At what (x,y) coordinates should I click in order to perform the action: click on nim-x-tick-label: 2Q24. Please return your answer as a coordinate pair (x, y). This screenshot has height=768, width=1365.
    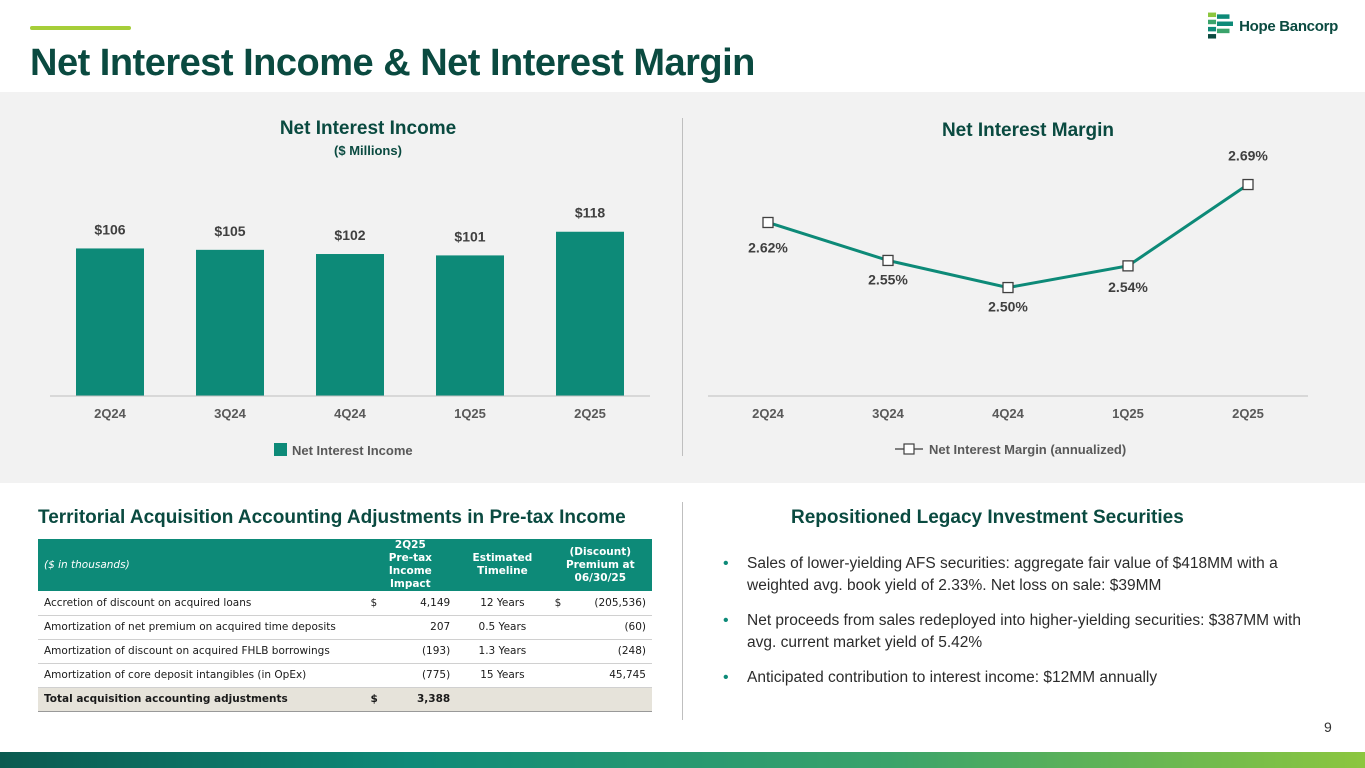
    Looking at the image, I should click on (768, 413).